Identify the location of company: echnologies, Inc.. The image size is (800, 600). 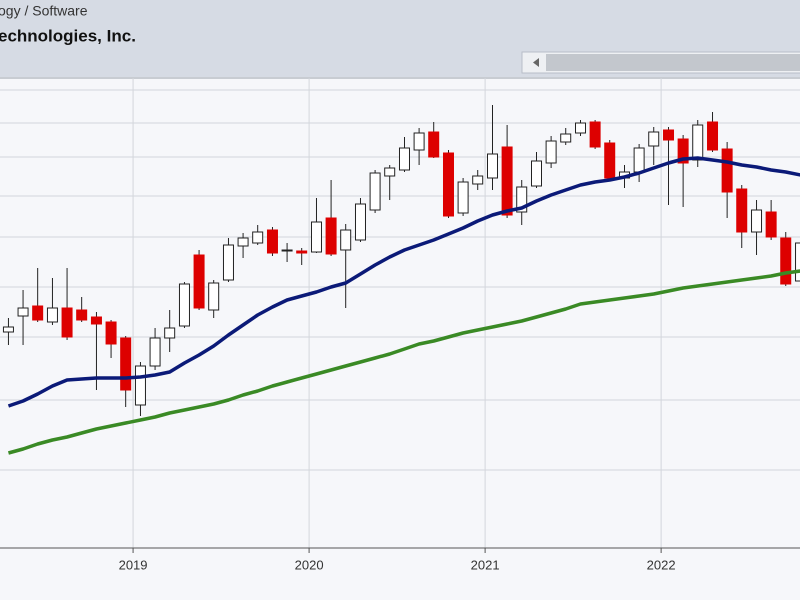
(68, 35).